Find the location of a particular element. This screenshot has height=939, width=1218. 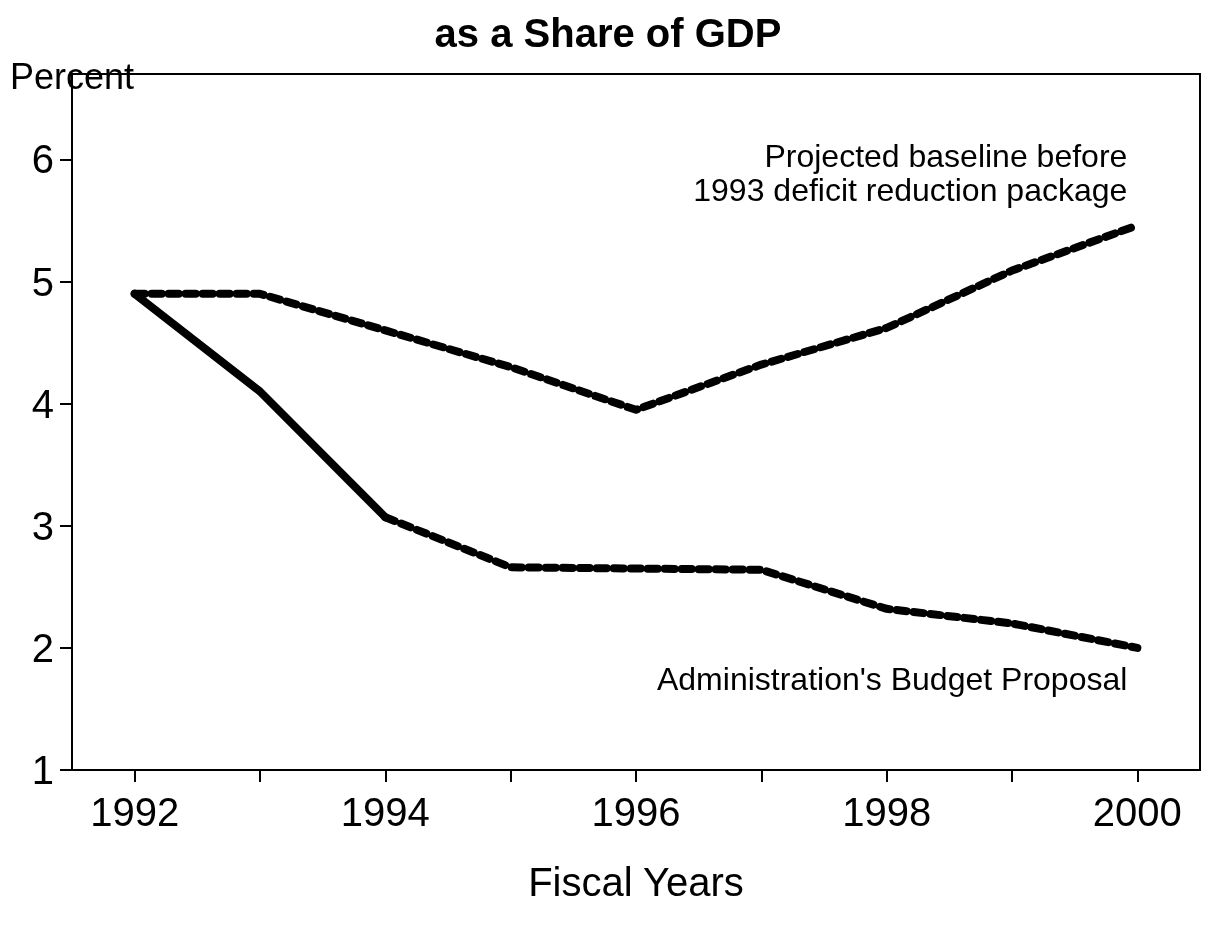

y-tick-label: 3 is located at coordinates (42, 525).